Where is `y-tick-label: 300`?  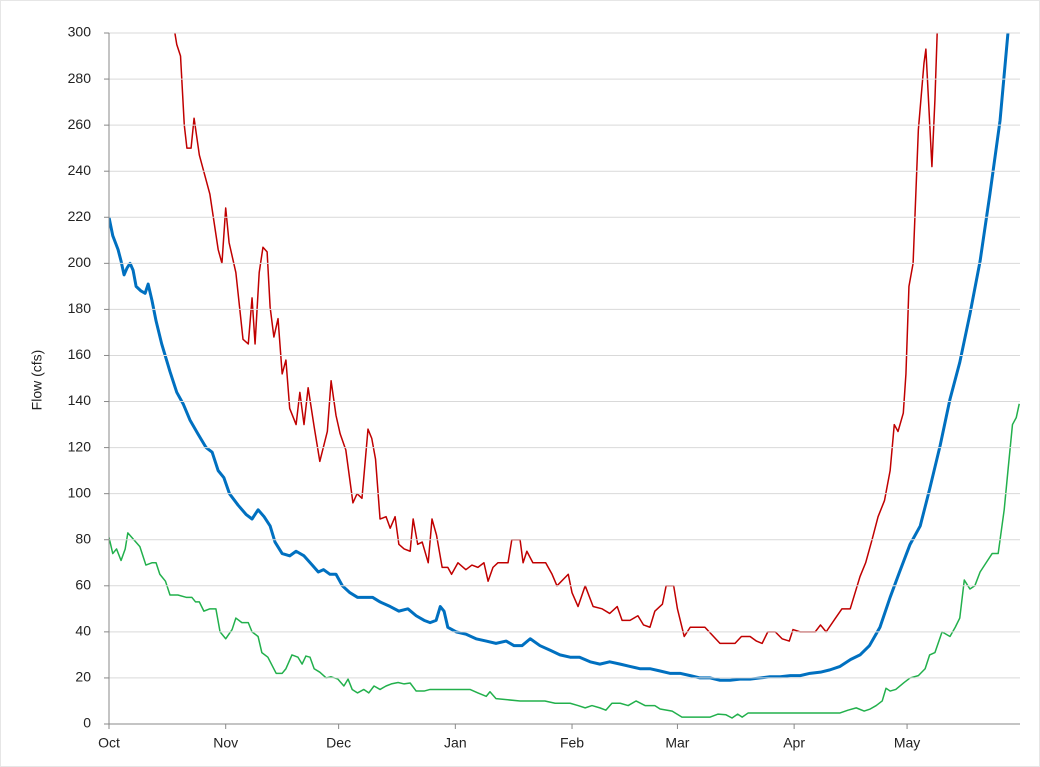
y-tick-label: 300 is located at coordinates (80, 32).